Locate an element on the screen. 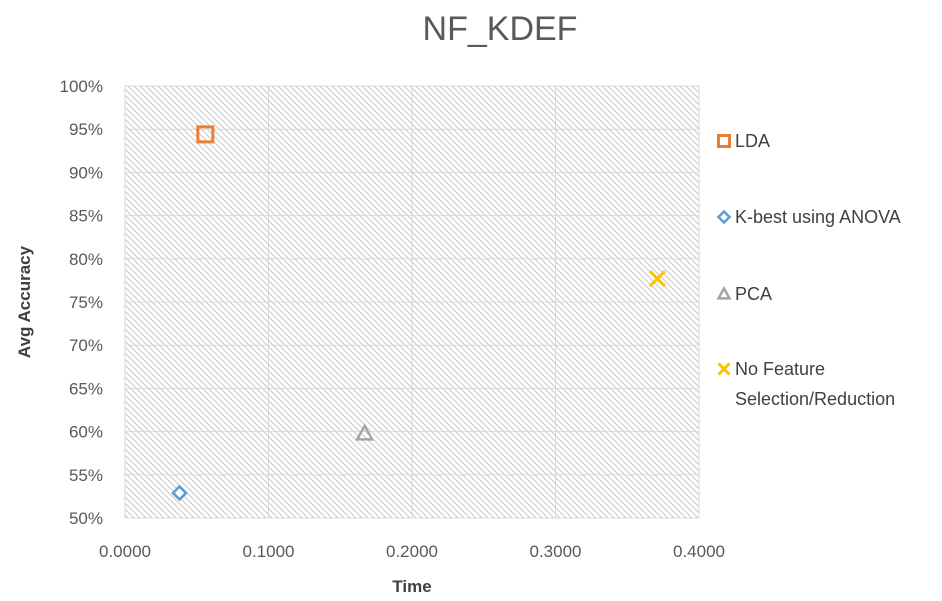 The width and height of the screenshot is (942, 601). y-axis-ticks: 50% 55% 60% 65% 70% 75% 80% 85% 90% 95% 100% is located at coordinates (81, 302).